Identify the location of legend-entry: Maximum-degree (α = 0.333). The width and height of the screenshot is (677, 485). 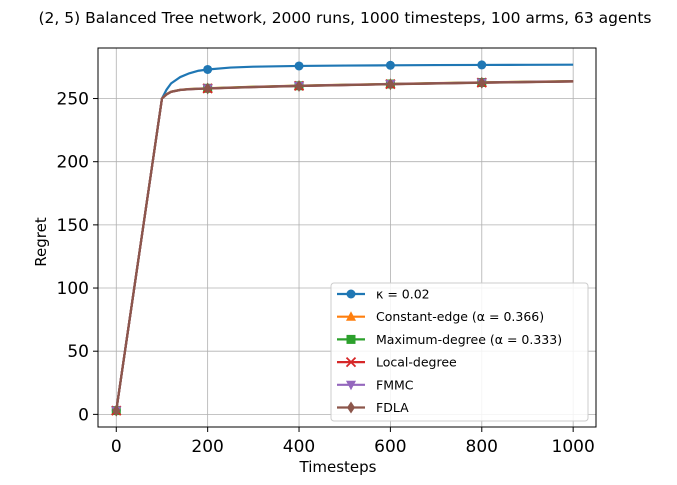
(449, 339).